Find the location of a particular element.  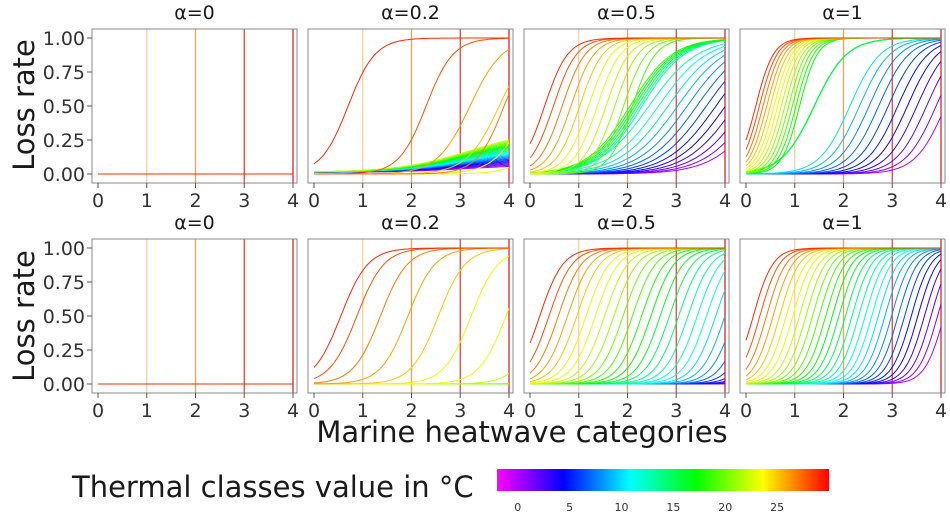

panel-r1-p3: α=0.5 0 1 2 3 4 is located at coordinates (627, 107).